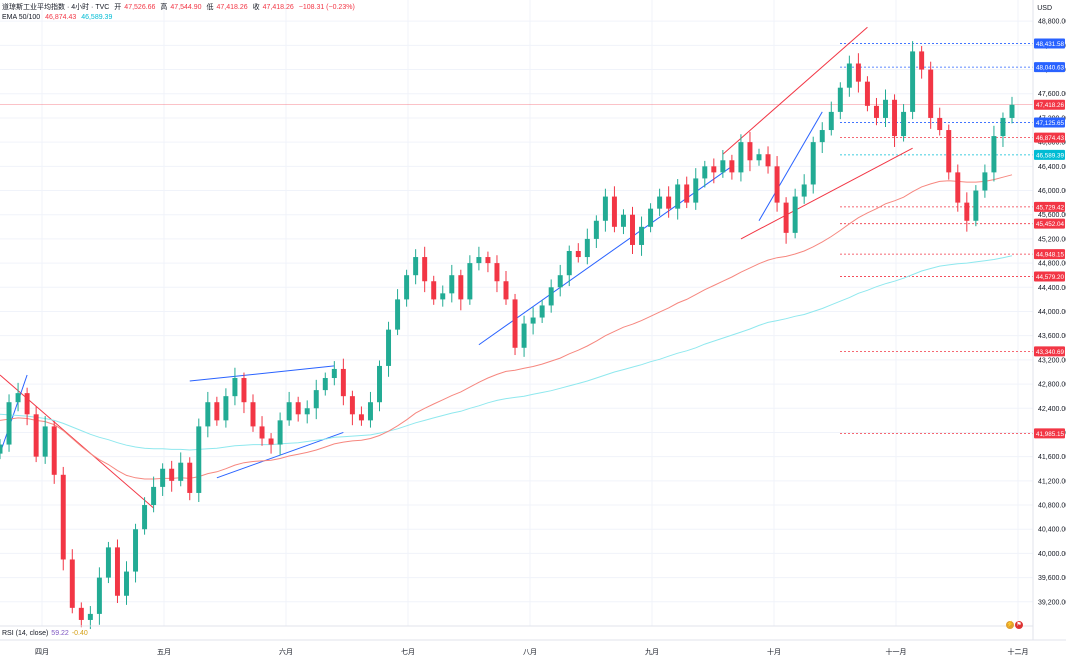 The width and height of the screenshot is (1066, 661). What do you see at coordinates (1010, 625) in the screenshot?
I see `lightning-icon: ⚡` at bounding box center [1010, 625].